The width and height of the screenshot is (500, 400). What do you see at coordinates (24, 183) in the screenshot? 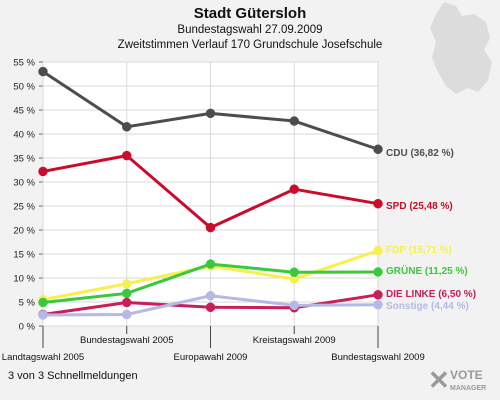
I see `y-tick-label: 30 %` at bounding box center [24, 183].